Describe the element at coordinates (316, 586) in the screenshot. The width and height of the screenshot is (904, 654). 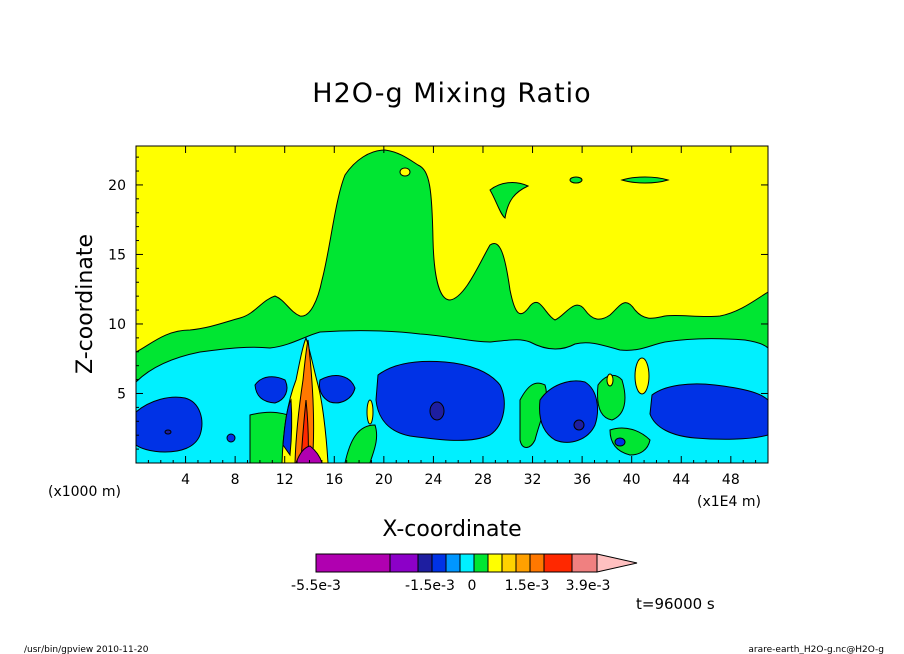
I see `colorbar-tick-label: -5.5e-3` at that location.